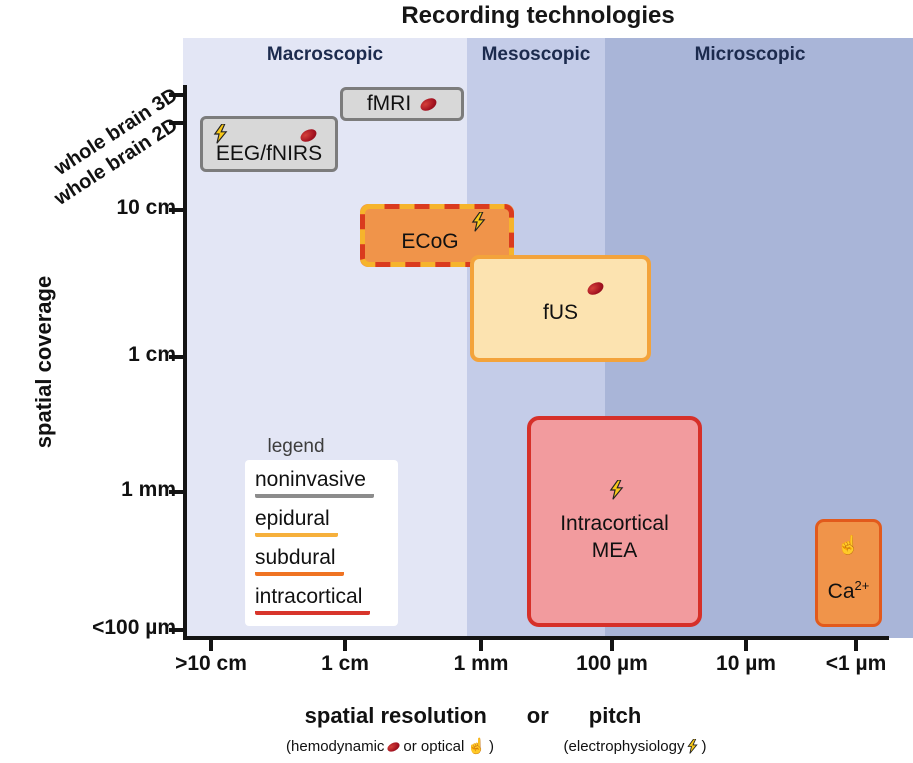 This screenshot has height=763, width=913. What do you see at coordinates (615, 715) in the screenshot?
I see `x-axis-title-pitch: pitch` at bounding box center [615, 715].